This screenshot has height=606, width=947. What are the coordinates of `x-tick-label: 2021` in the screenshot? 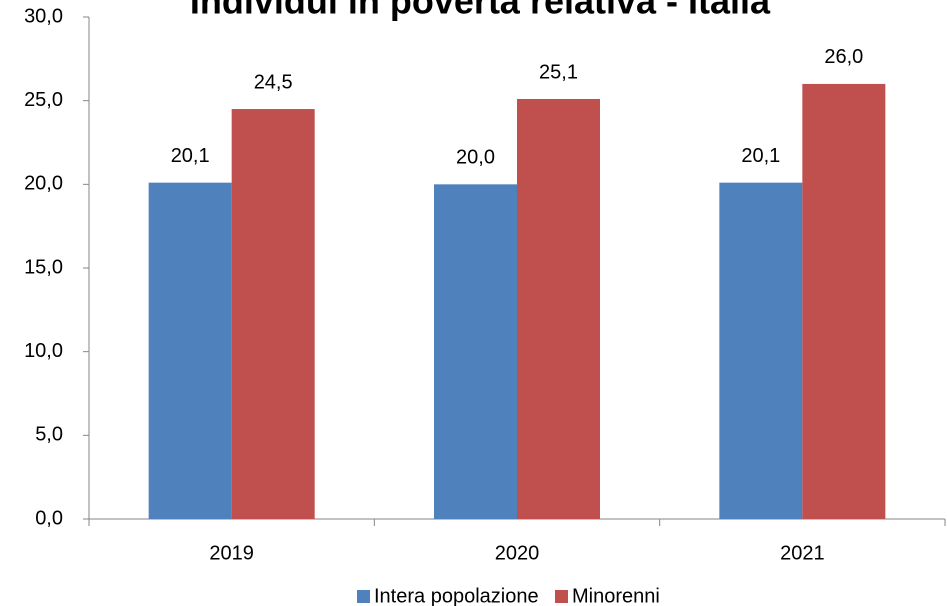 It's located at (802, 553).